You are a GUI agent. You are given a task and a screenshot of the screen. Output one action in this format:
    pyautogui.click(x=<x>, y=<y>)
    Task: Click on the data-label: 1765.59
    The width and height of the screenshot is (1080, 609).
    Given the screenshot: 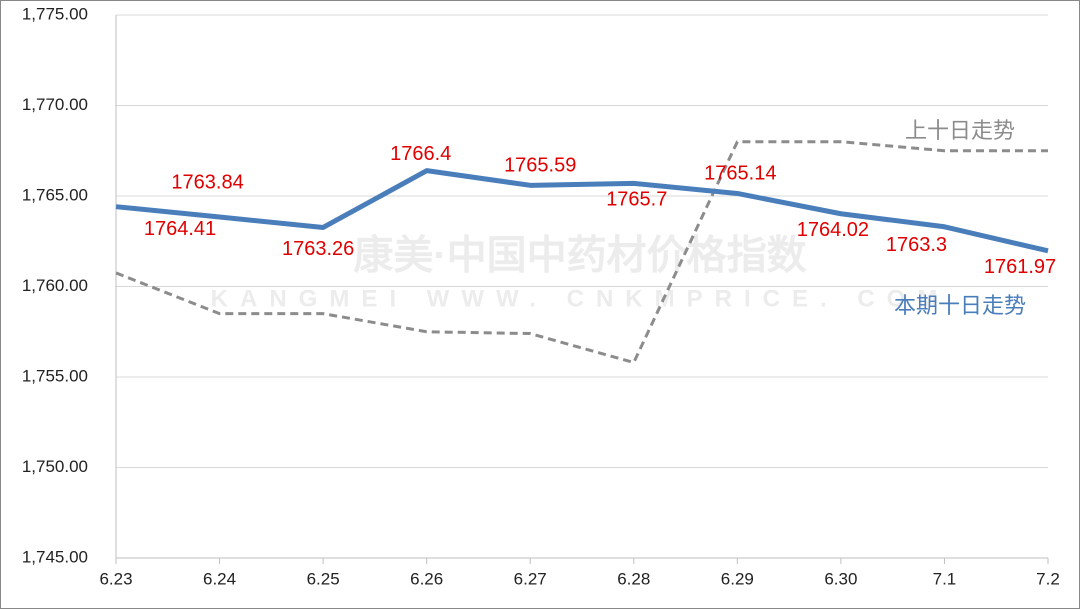 What is the action you would take?
    pyautogui.click(x=540, y=166)
    